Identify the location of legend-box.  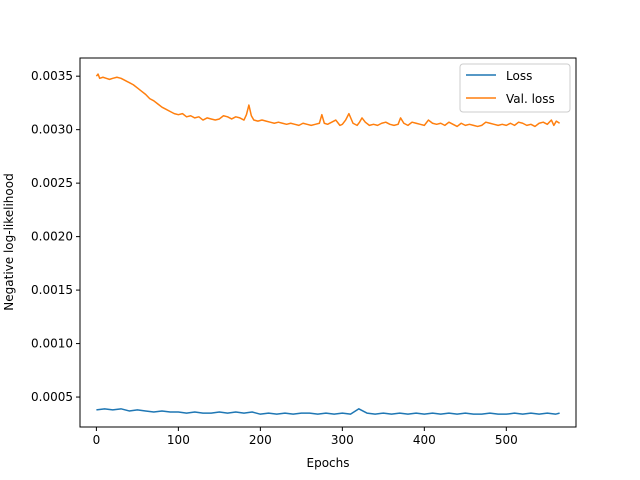
(515, 88).